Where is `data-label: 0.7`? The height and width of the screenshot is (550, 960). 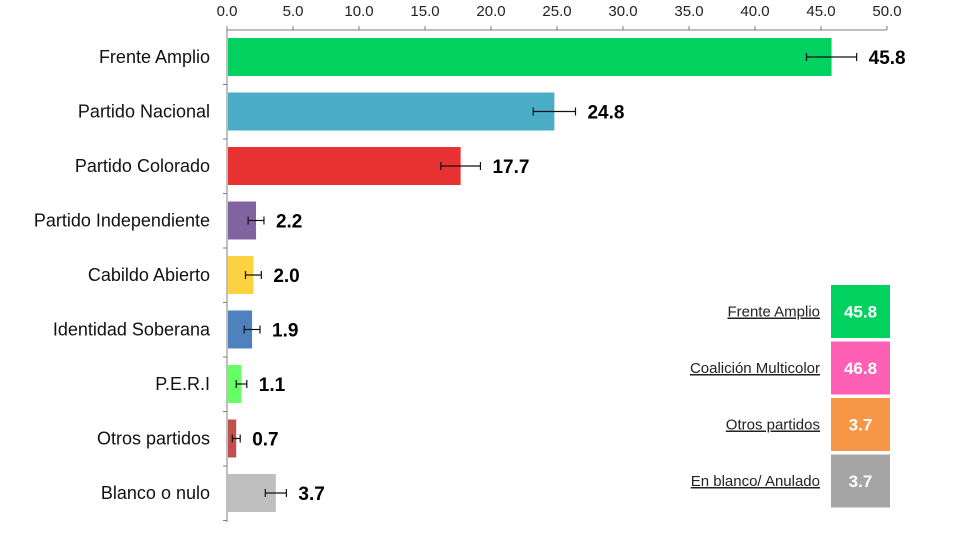
data-label: 0.7 is located at coordinates (265, 440).